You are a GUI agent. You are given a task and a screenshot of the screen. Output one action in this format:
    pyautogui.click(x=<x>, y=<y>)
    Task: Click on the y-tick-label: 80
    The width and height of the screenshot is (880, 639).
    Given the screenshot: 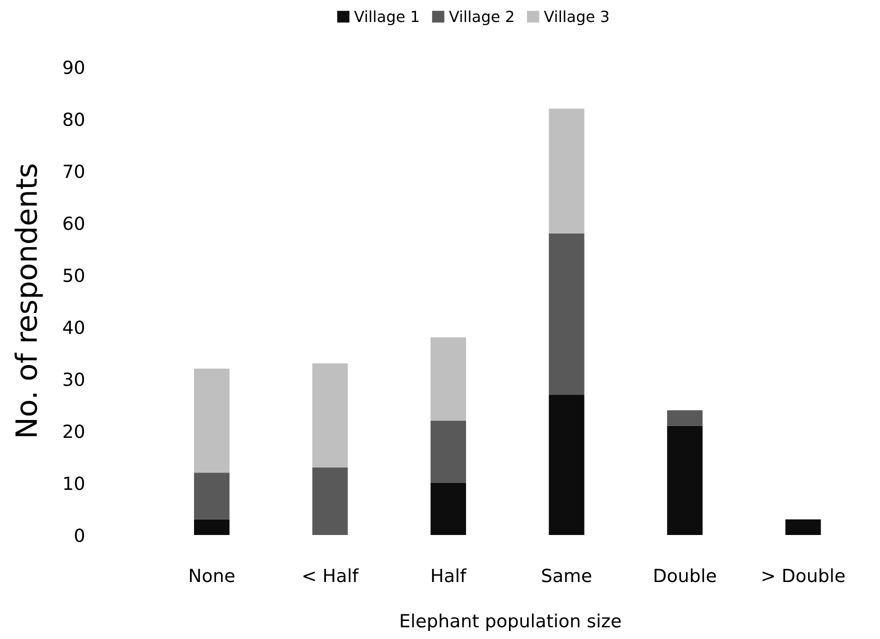 What is the action you would take?
    pyautogui.click(x=73, y=119)
    